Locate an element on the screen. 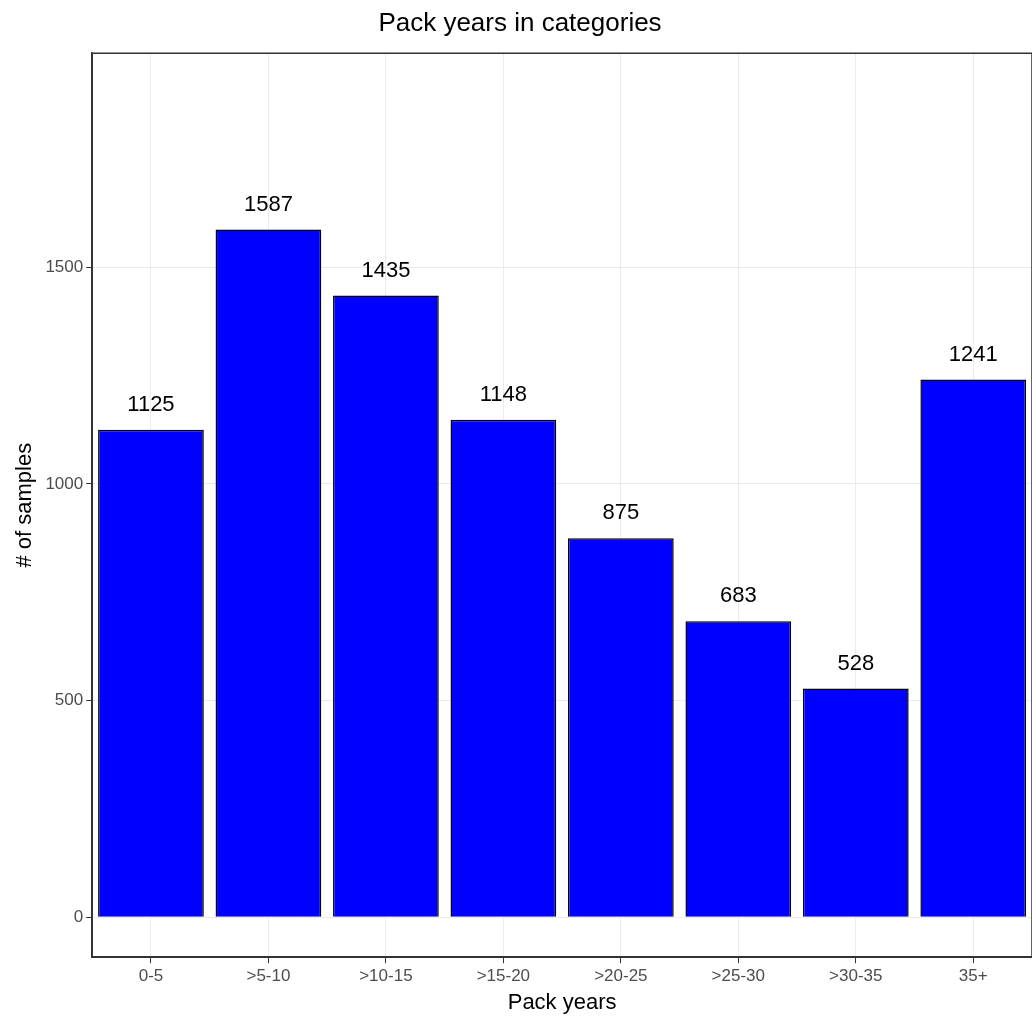  data-label: 875 is located at coordinates (621, 512).